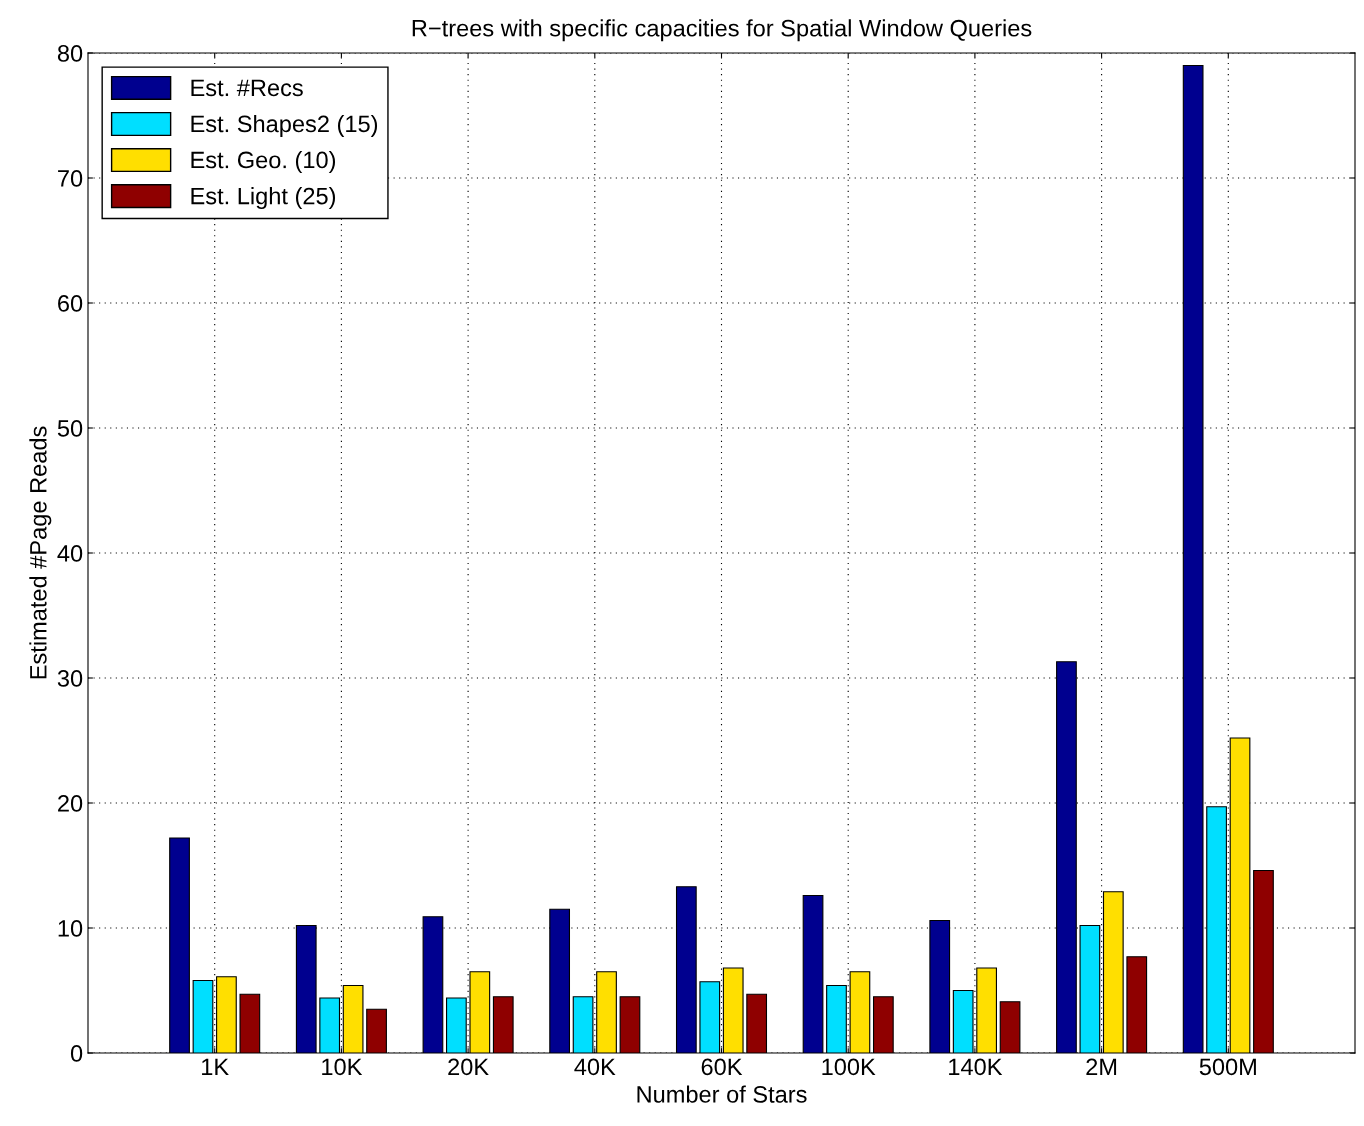 This screenshot has width=1364, height=1126. Describe the element at coordinates (284, 125) in the screenshot. I see `legend-label: Est. Shapes2 (15)` at that location.